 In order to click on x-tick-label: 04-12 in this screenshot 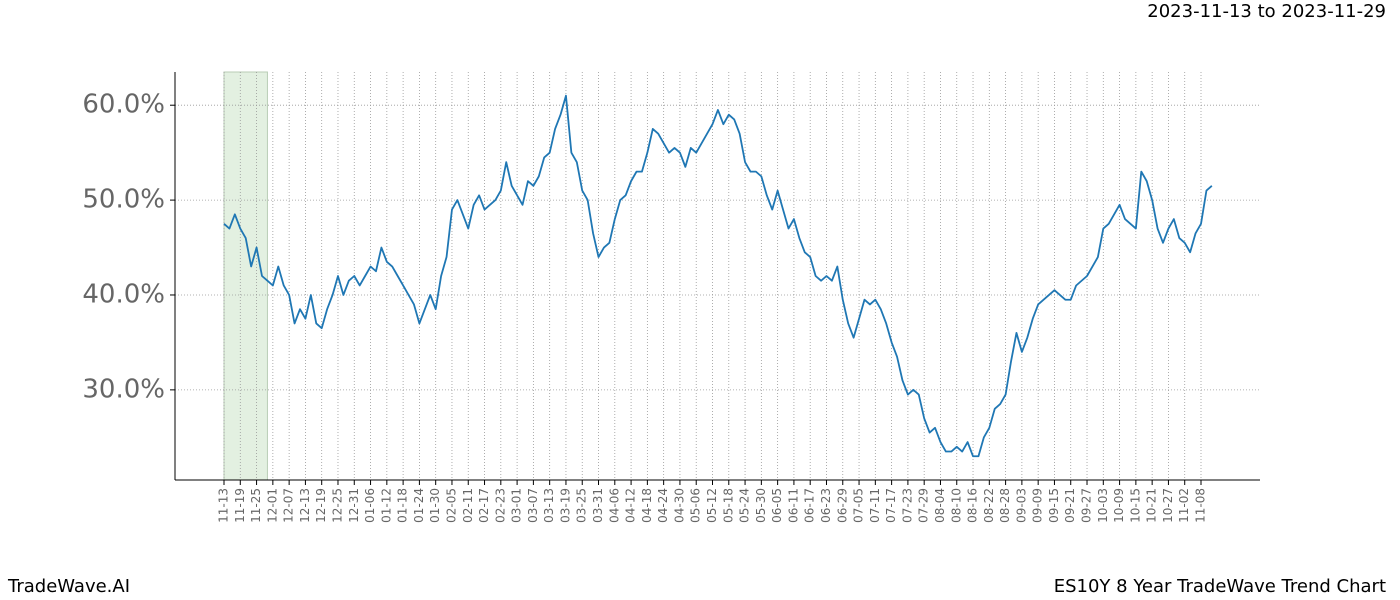, I will do `click(631, 505)`.